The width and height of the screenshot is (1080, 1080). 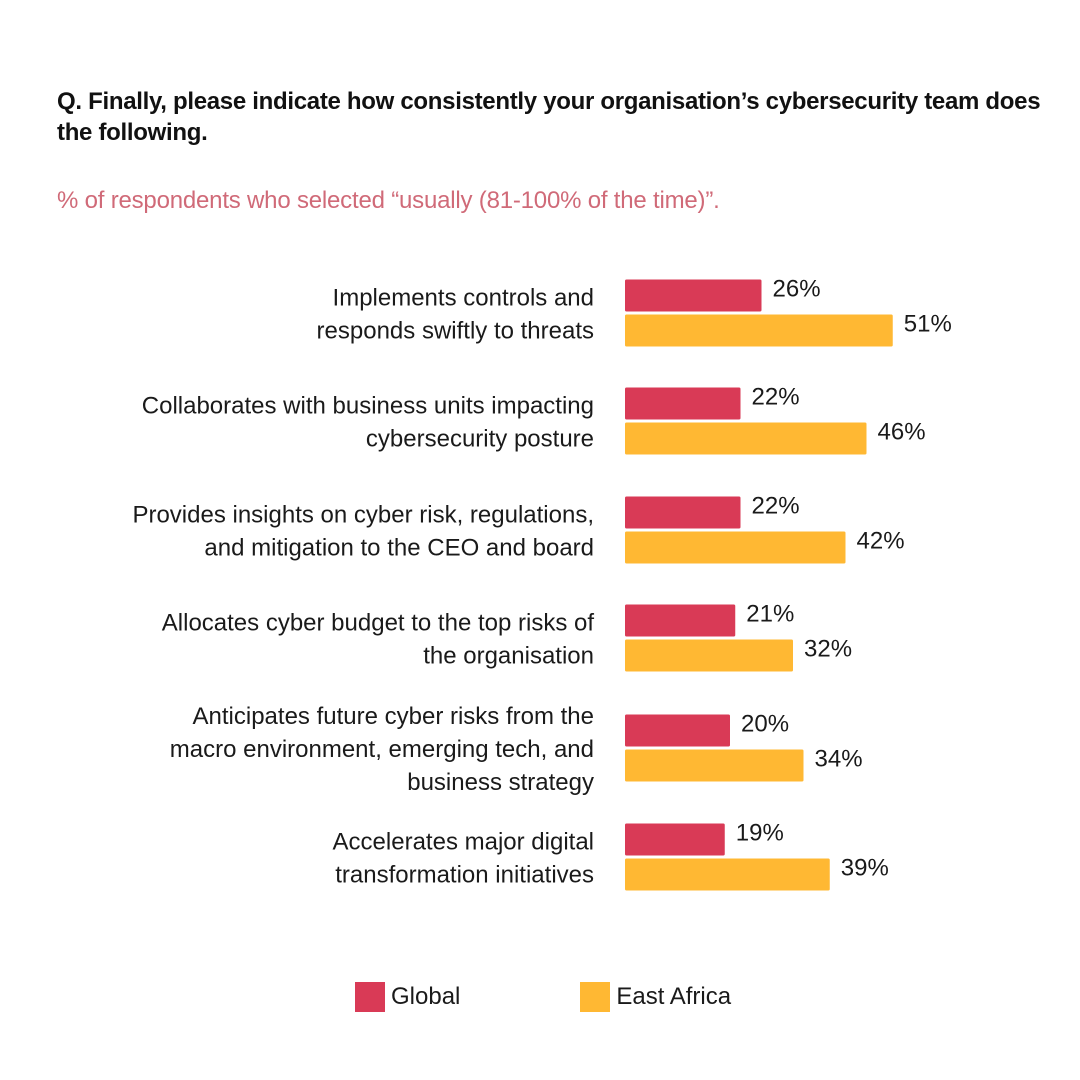 What do you see at coordinates (865, 868) in the screenshot?
I see `value-label-east-africa-5: 39%` at bounding box center [865, 868].